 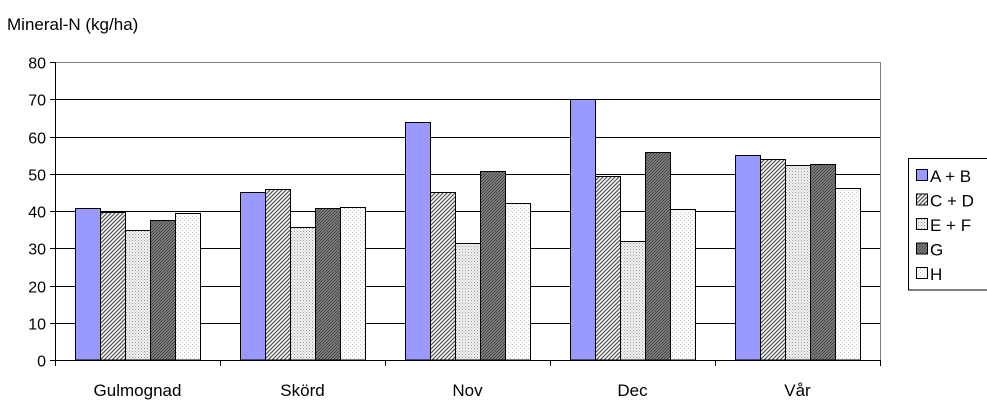 I want to click on bar-ef-vår, so click(x=798, y=263).